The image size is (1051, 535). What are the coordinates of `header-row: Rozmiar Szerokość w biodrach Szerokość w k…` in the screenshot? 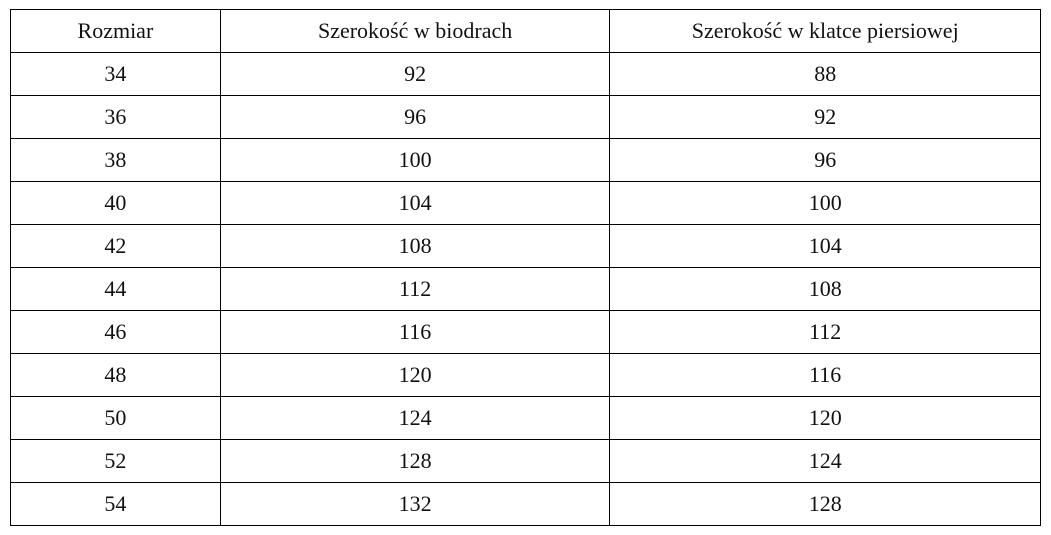 It's located at (525, 31).